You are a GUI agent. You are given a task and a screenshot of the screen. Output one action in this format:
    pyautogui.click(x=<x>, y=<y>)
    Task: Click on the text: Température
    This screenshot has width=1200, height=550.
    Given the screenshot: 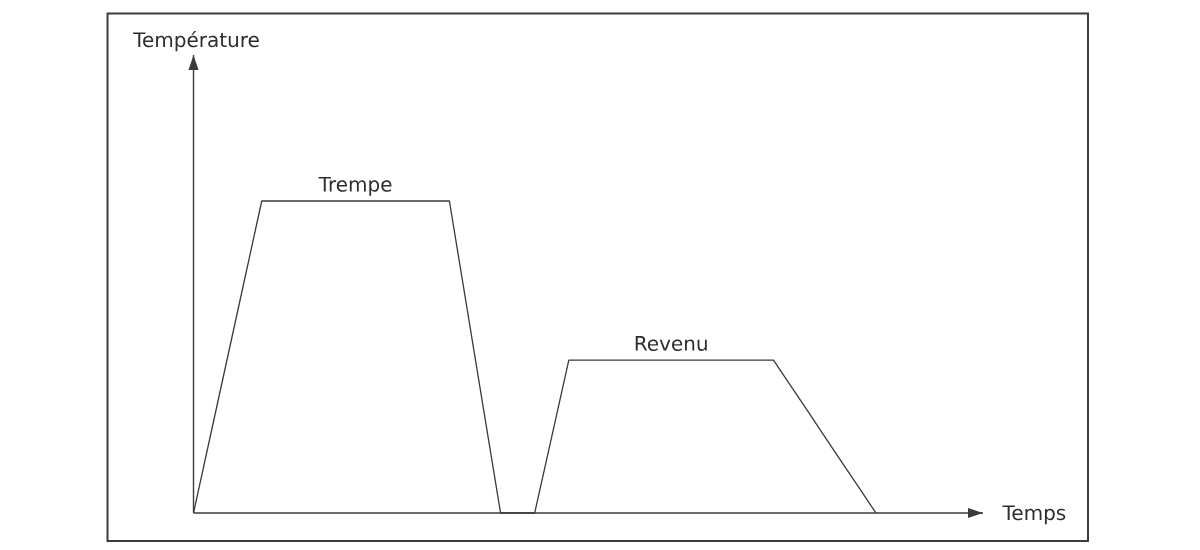 What is the action you would take?
    pyautogui.click(x=196, y=41)
    